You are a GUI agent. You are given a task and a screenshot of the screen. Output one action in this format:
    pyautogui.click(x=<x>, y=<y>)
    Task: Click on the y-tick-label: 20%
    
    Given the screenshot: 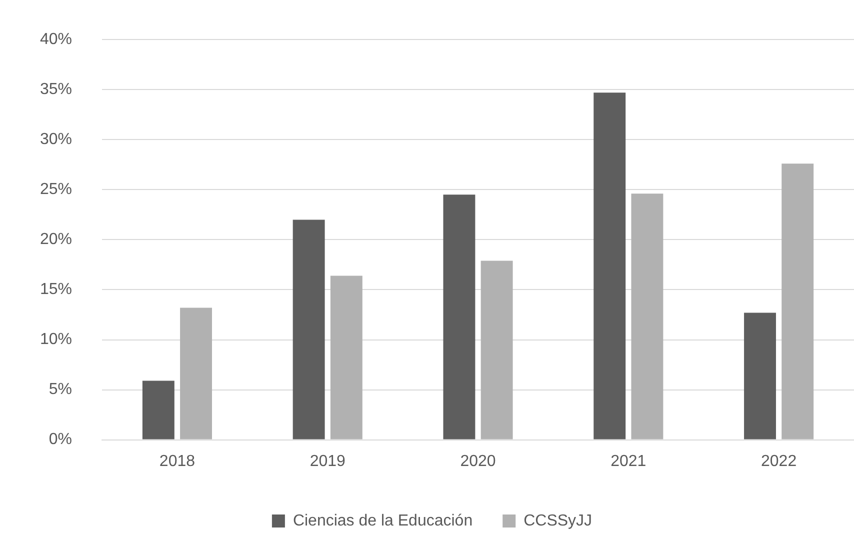 What is the action you would take?
    pyautogui.click(x=56, y=239)
    